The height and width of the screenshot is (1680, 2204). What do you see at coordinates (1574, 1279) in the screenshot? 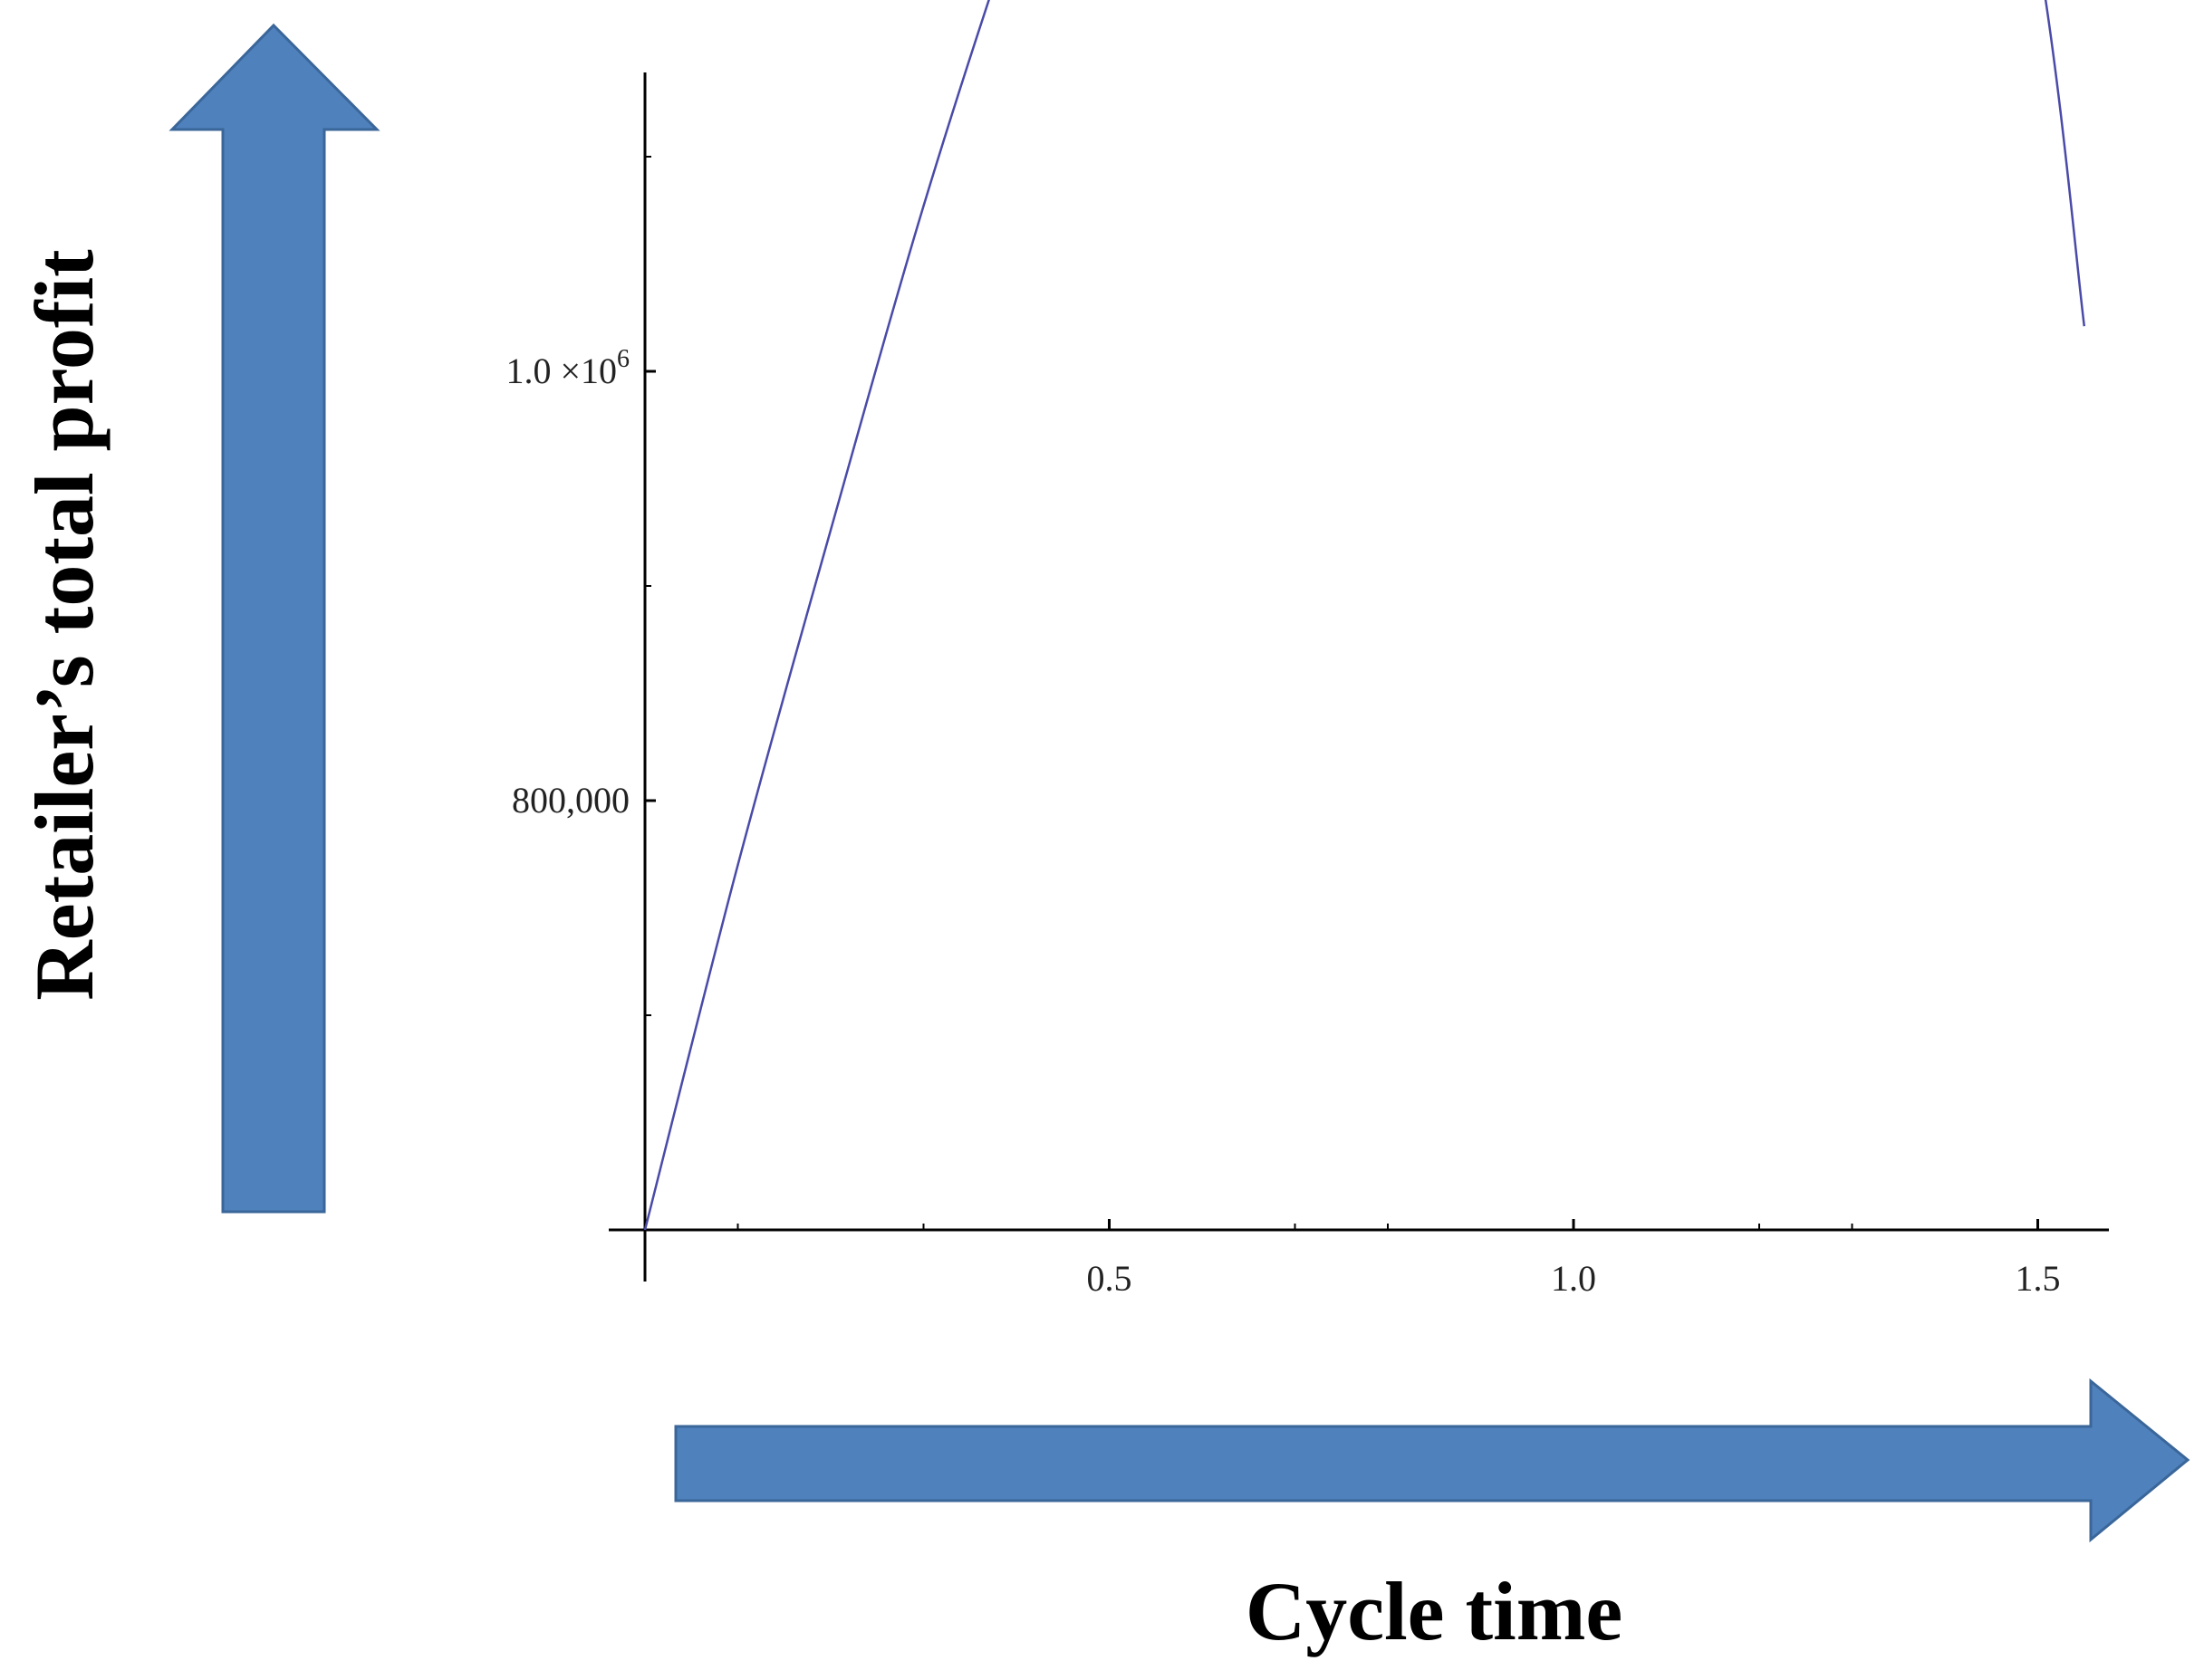
I see `x-tick-label-1: 1.0` at bounding box center [1574, 1279].